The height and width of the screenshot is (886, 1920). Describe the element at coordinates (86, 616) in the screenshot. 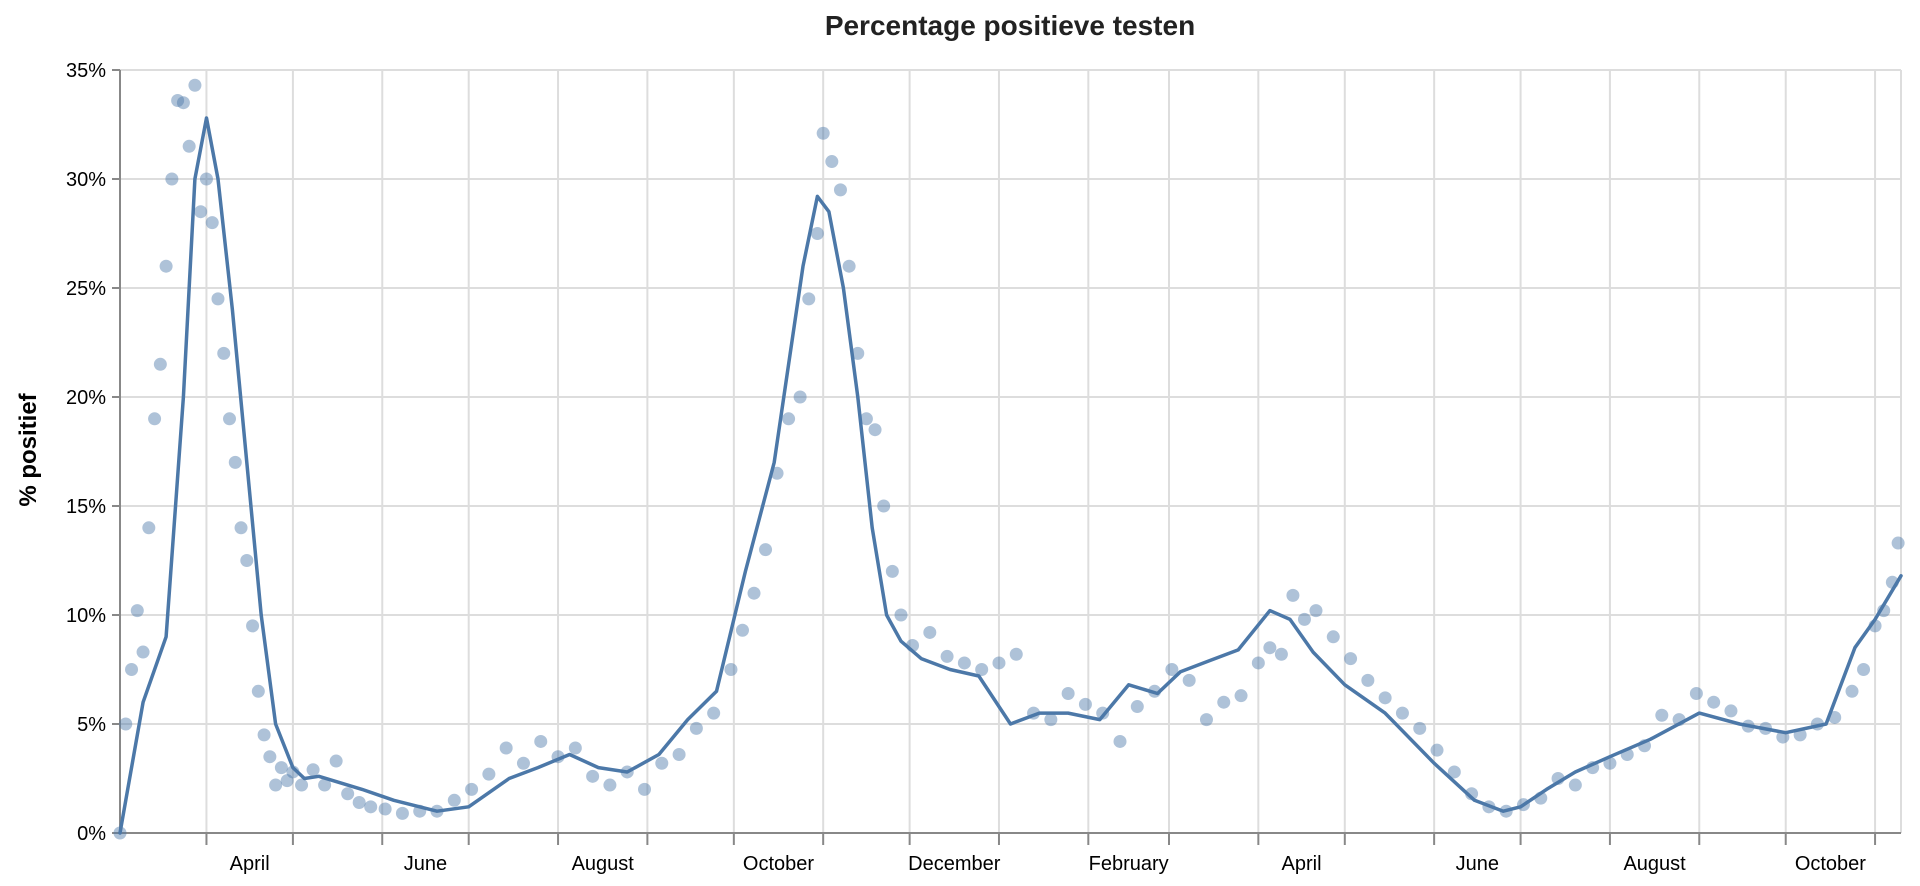

I see `y-tick-label: 10%` at that location.